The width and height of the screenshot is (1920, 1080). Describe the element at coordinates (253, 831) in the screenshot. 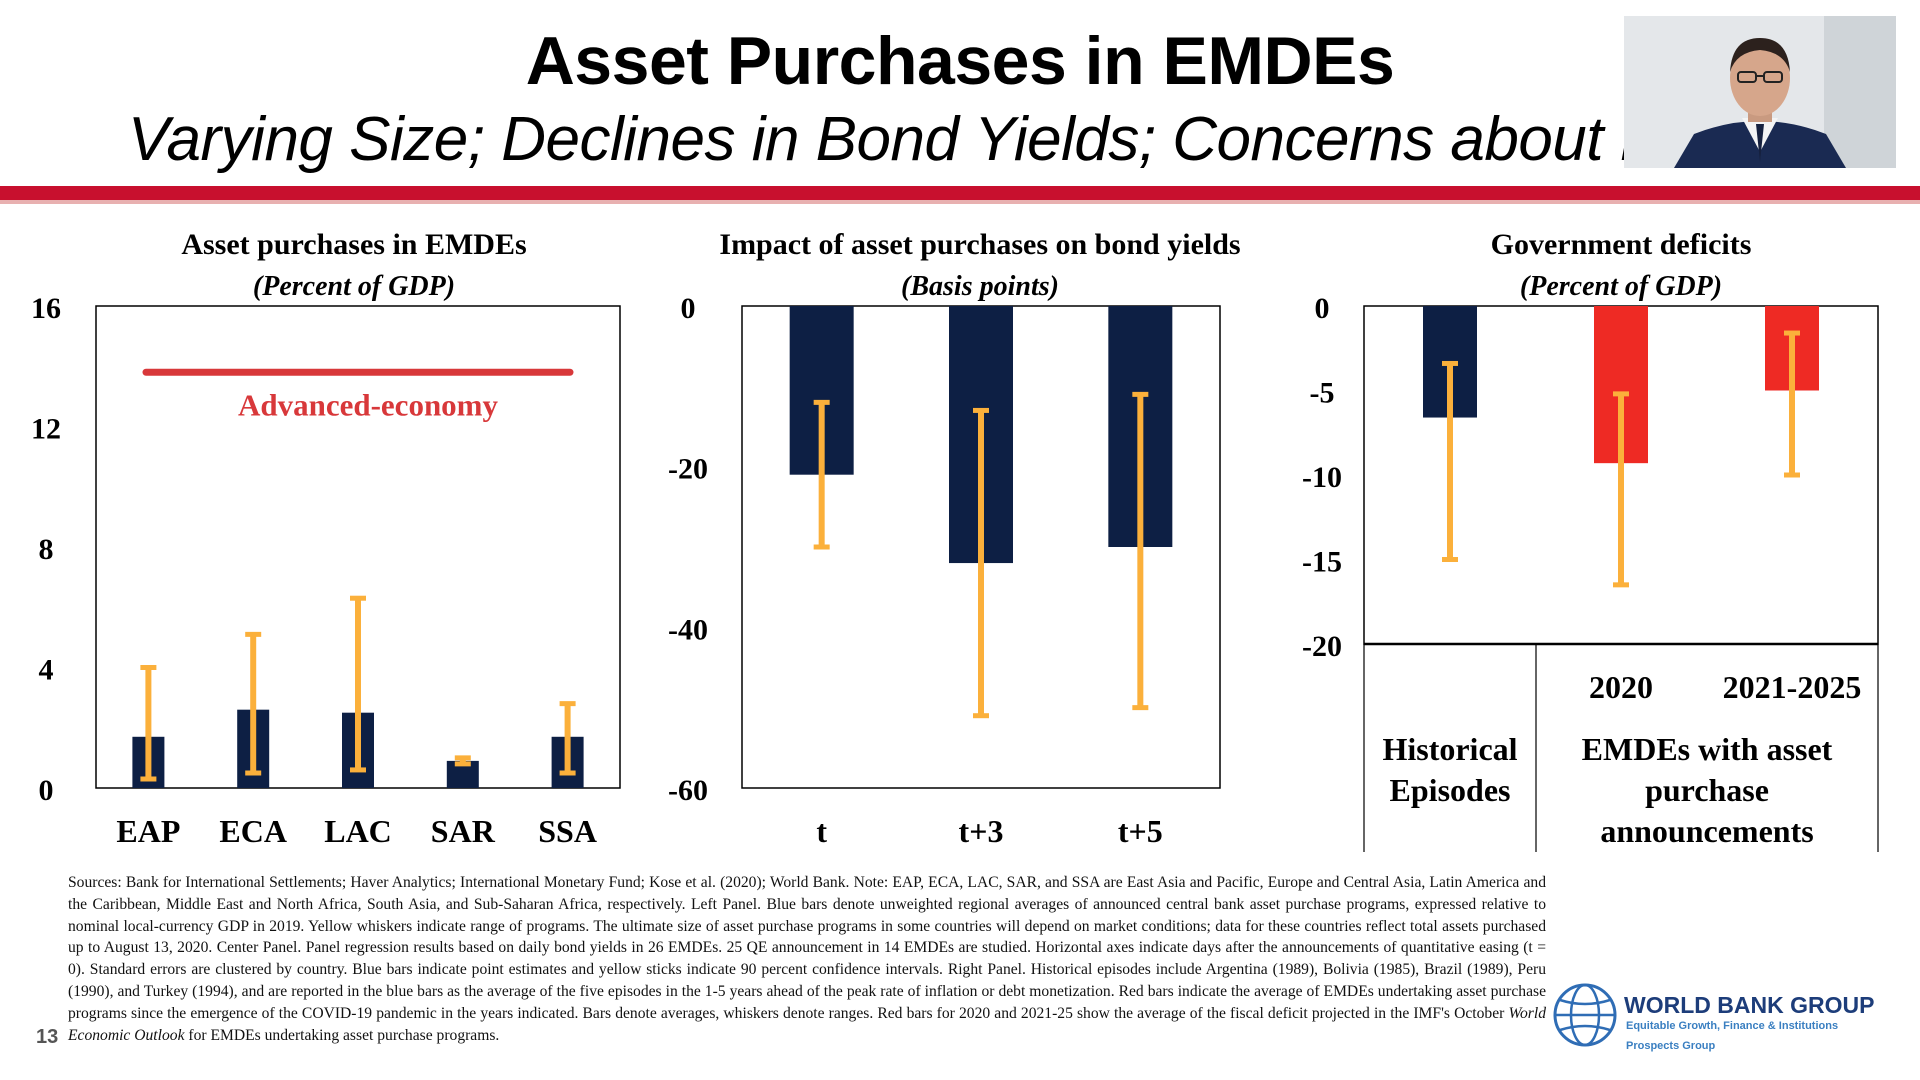

I see `chart1-xtick-ECA: ECA` at that location.